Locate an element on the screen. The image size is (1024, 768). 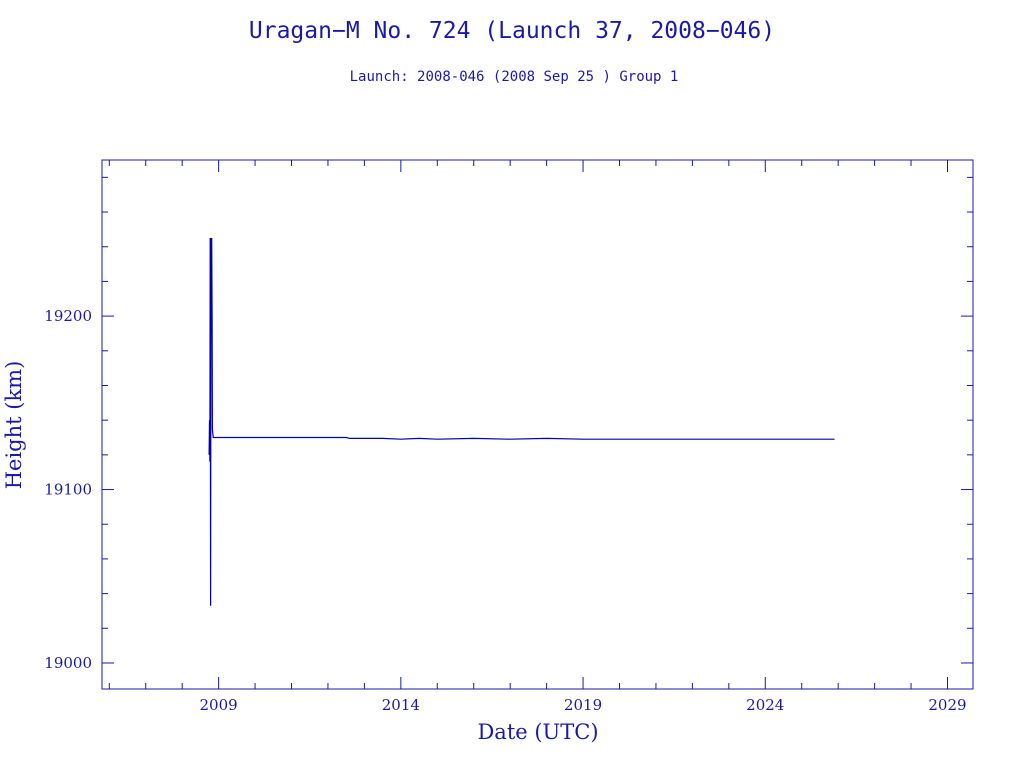
y-tick-label: 19200 is located at coordinates (68, 316).